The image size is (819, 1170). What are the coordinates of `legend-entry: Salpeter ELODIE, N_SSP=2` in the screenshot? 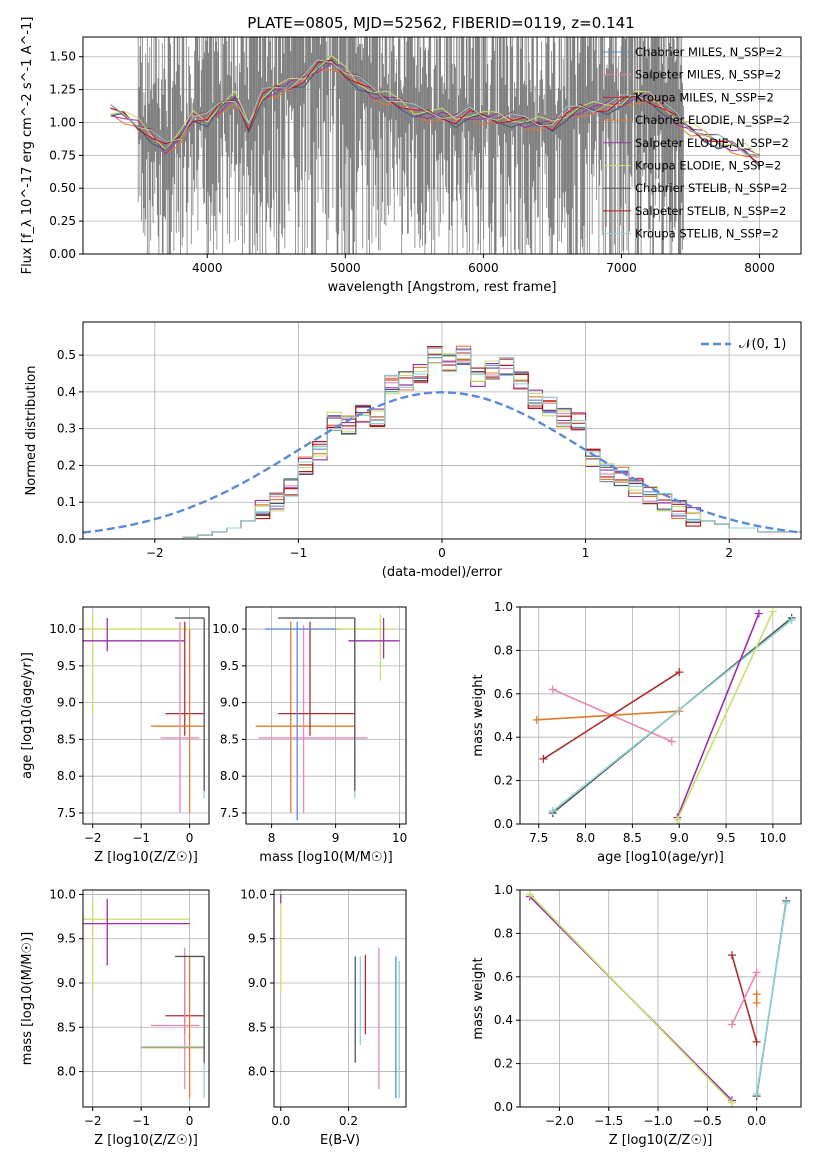 It's located at (712, 143).